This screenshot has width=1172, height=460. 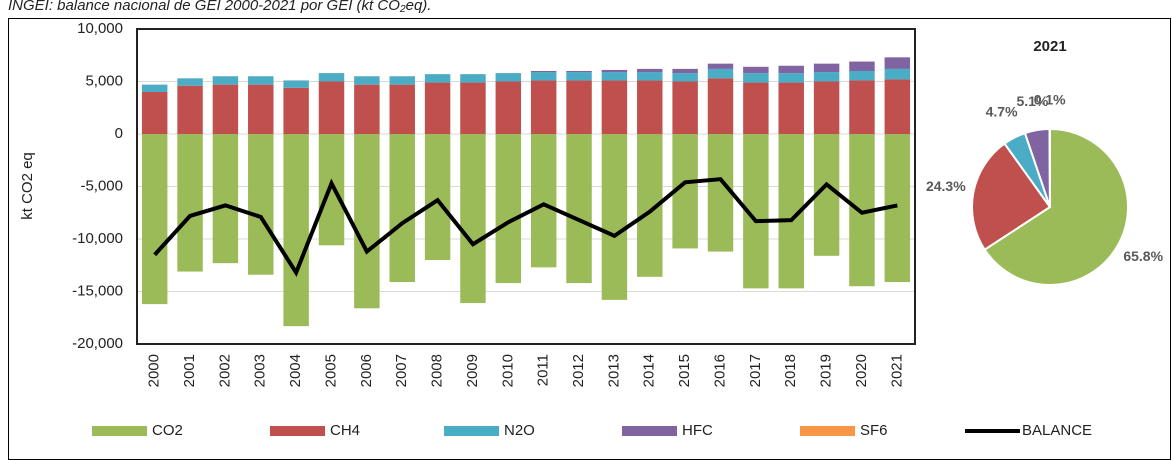 What do you see at coordinates (1002, 111) in the screenshot?
I see `pie-label: 4.7%` at bounding box center [1002, 111].